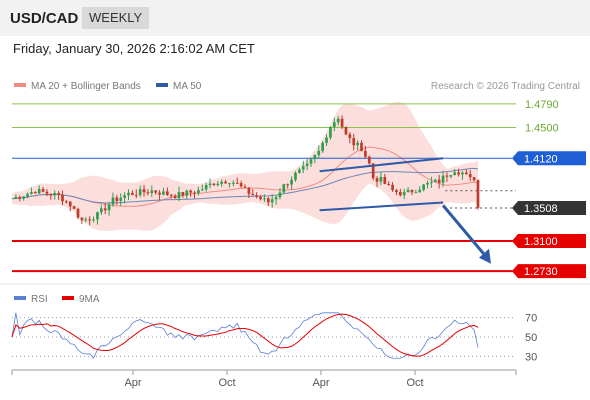 This screenshot has width=590, height=400. Describe the element at coordinates (505, 86) in the screenshot. I see `credit-text: Research © 2026 Trading Central` at that location.